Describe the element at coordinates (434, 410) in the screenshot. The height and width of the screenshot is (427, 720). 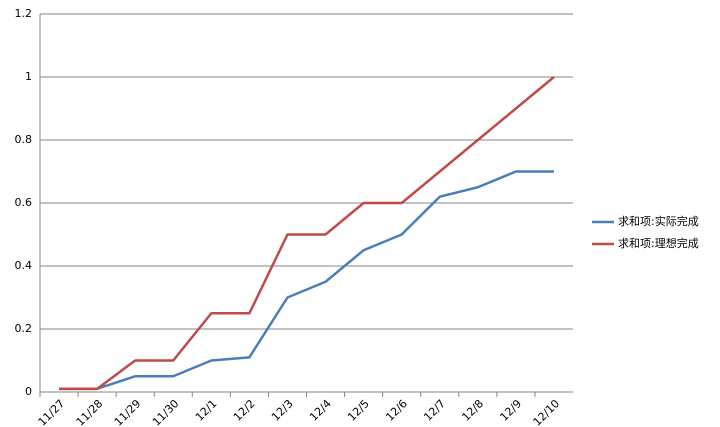
I see `x-tick-label: 12/7` at that location.